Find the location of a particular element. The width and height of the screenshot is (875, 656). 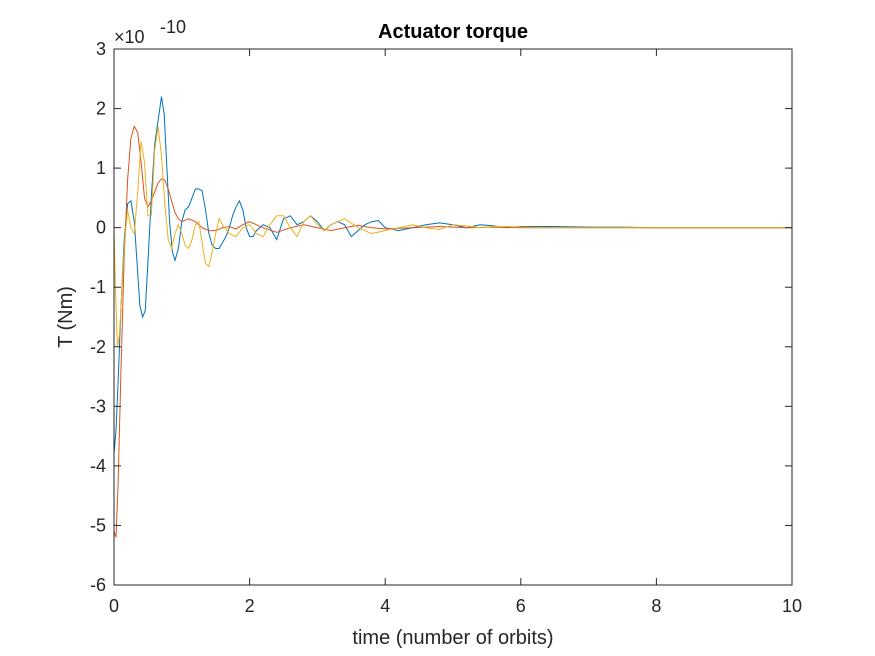

x-tick-label: 0 is located at coordinates (114, 606).